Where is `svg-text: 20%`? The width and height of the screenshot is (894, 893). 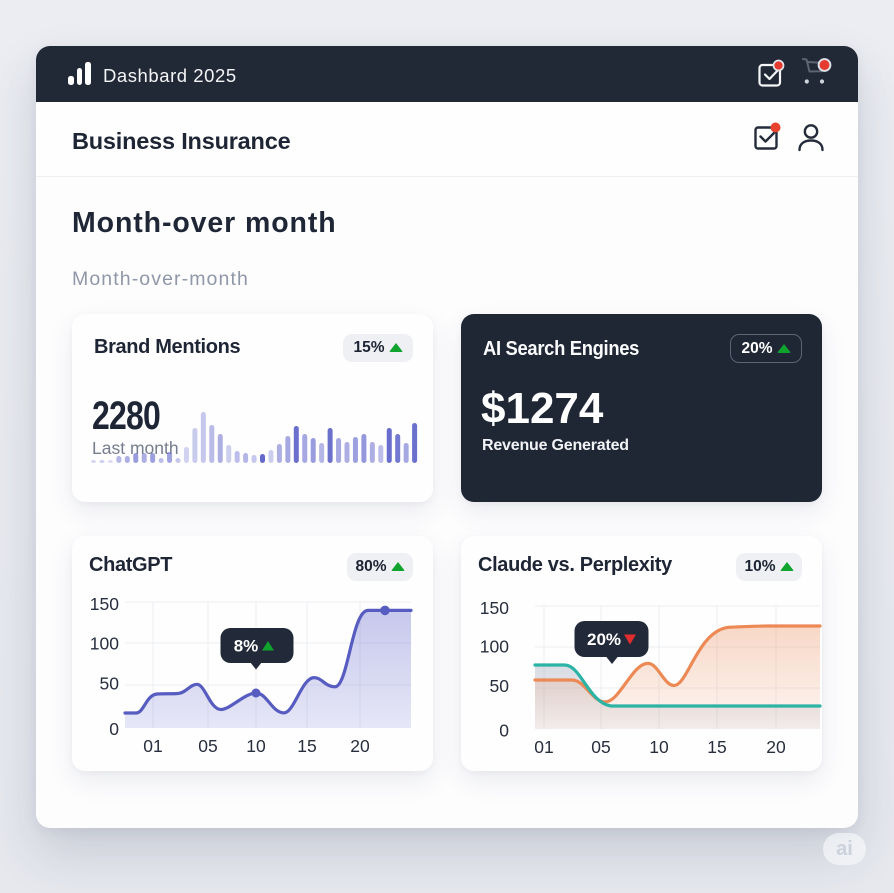
svg-text: 20% is located at coordinates (604, 639).